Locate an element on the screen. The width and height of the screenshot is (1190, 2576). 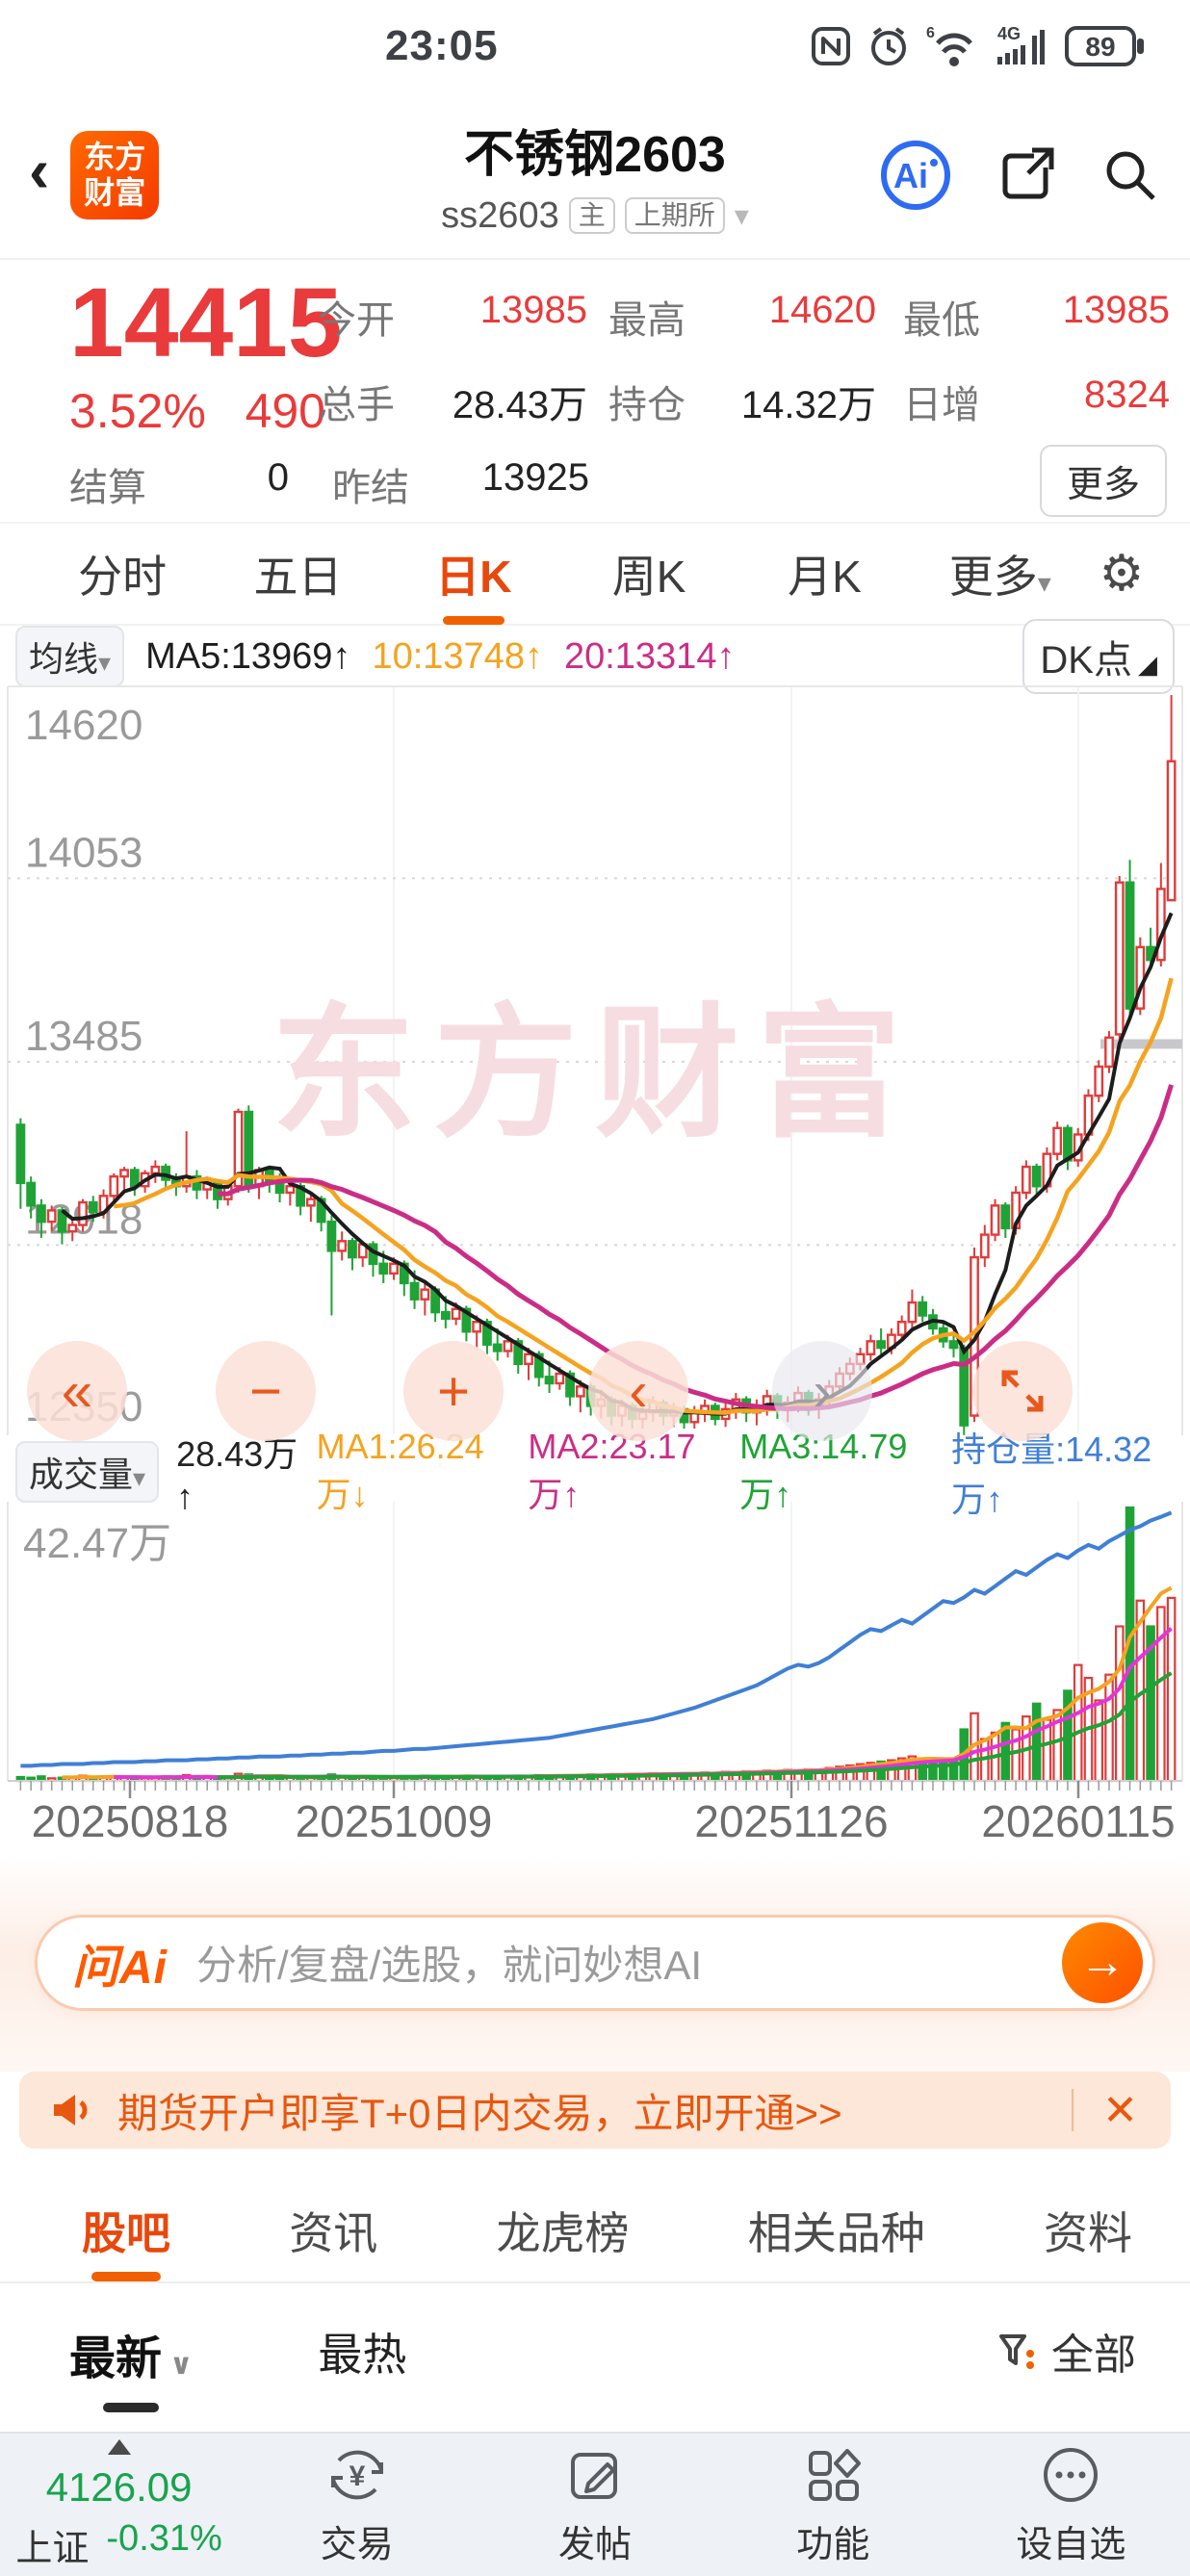
svg-text: 20260115 is located at coordinates (1078, 1821).